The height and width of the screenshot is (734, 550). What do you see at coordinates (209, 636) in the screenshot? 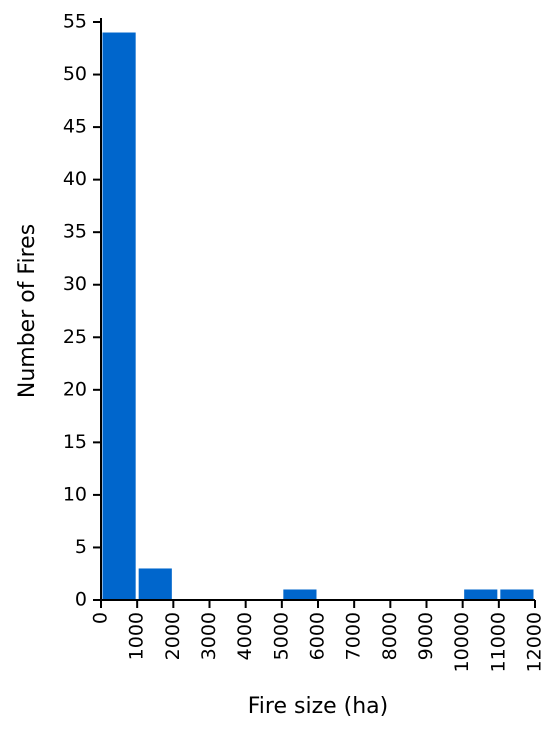
I see `x-tick-label: 3000` at bounding box center [209, 636].